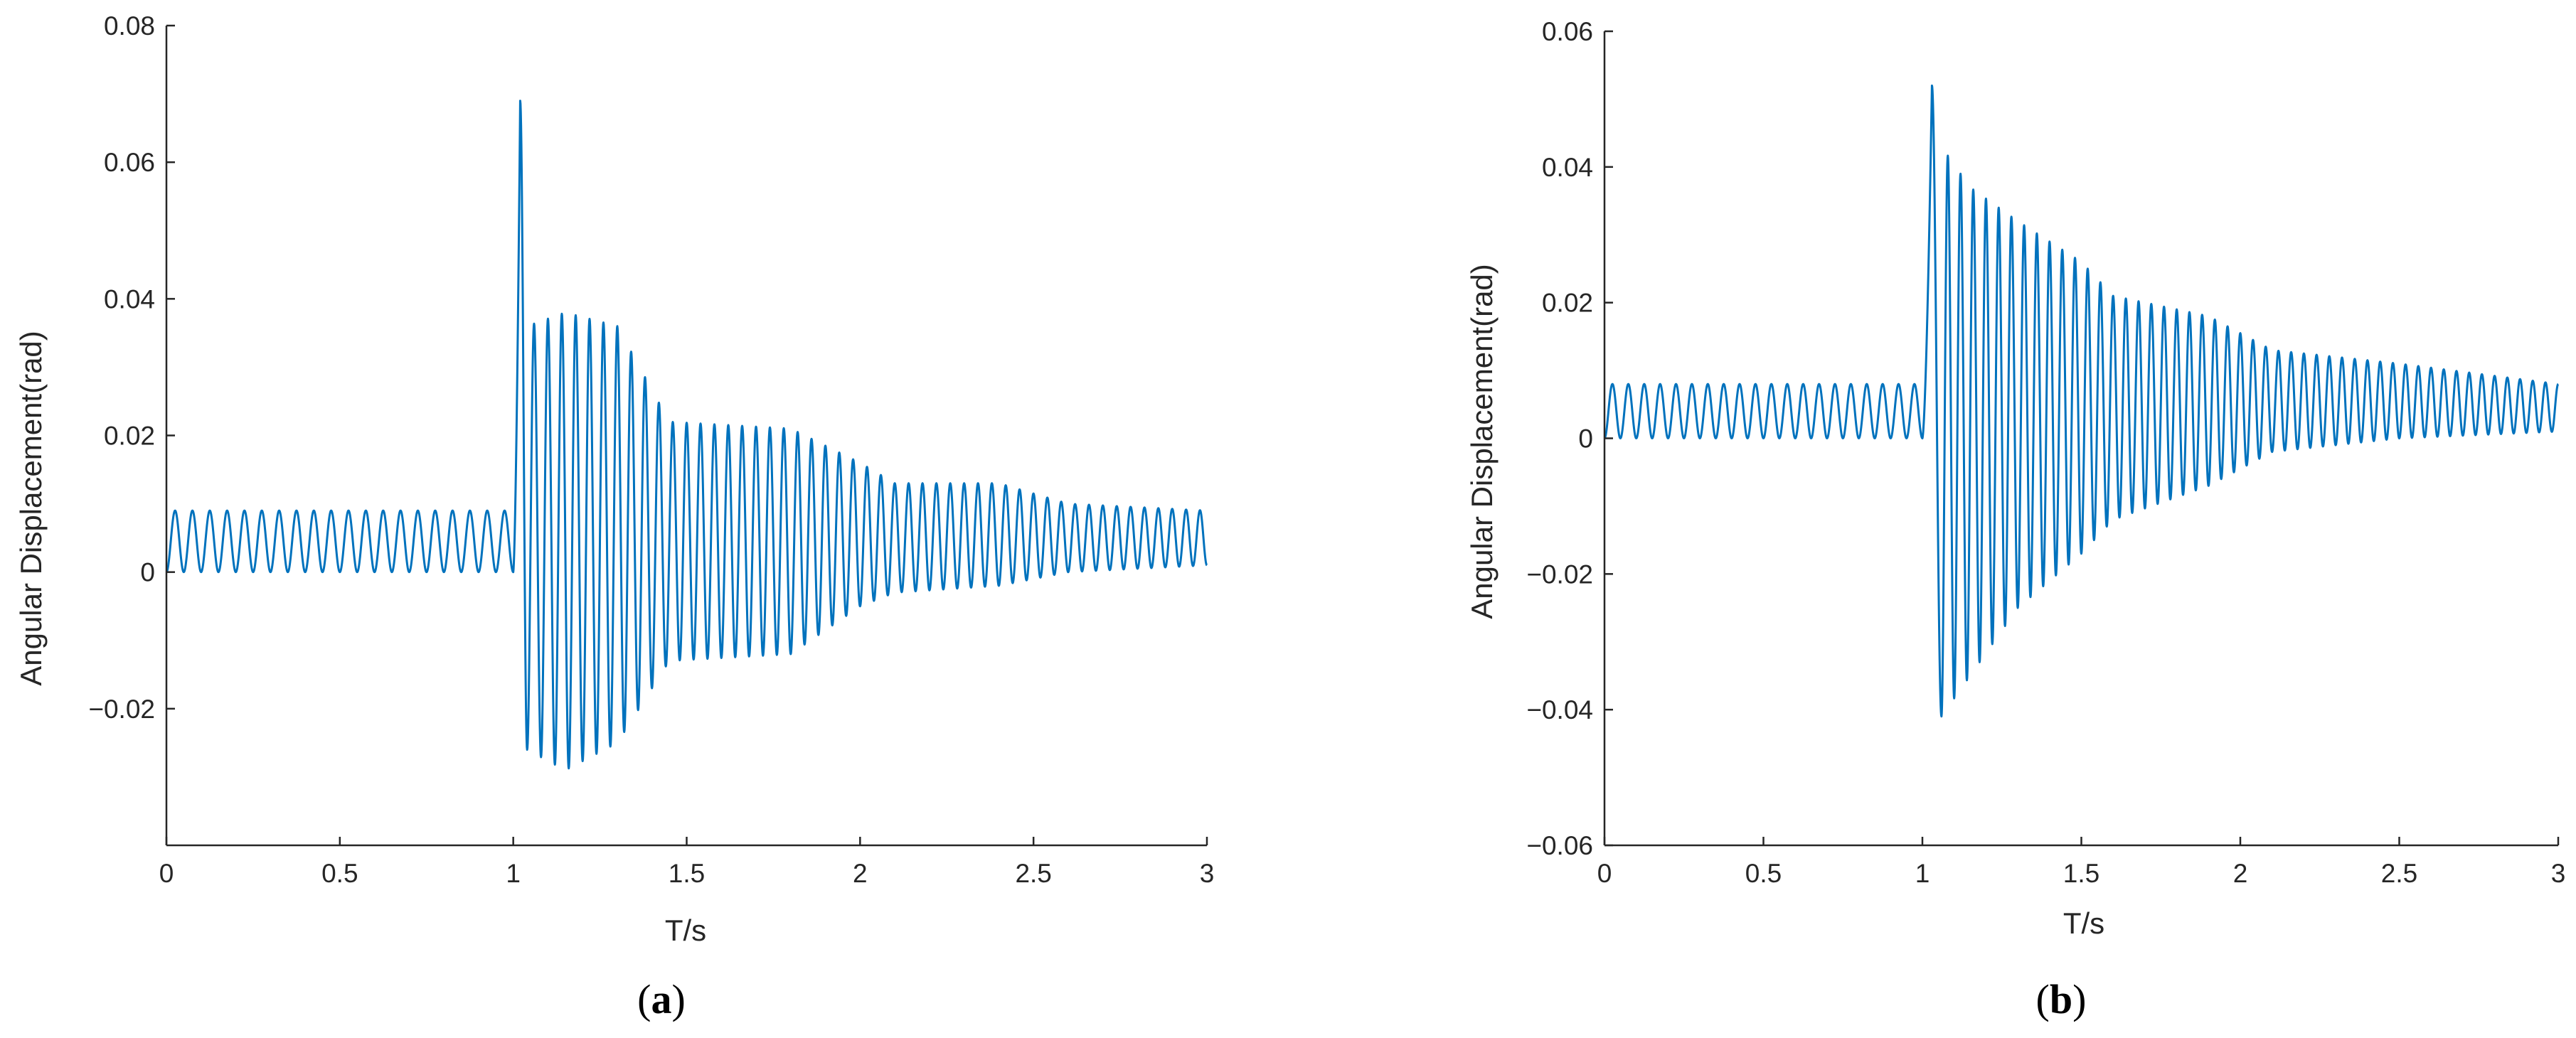 This screenshot has width=2576, height=1038. What do you see at coordinates (644, 999) in the screenshot?
I see `caption-a-open: (` at bounding box center [644, 999].